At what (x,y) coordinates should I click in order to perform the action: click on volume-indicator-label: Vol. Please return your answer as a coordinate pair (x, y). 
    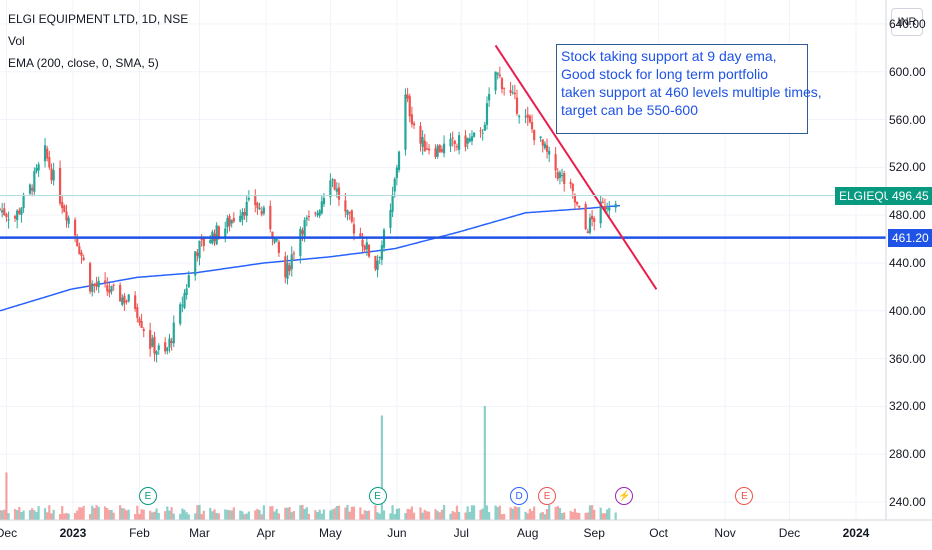
    Looking at the image, I should click on (16, 41).